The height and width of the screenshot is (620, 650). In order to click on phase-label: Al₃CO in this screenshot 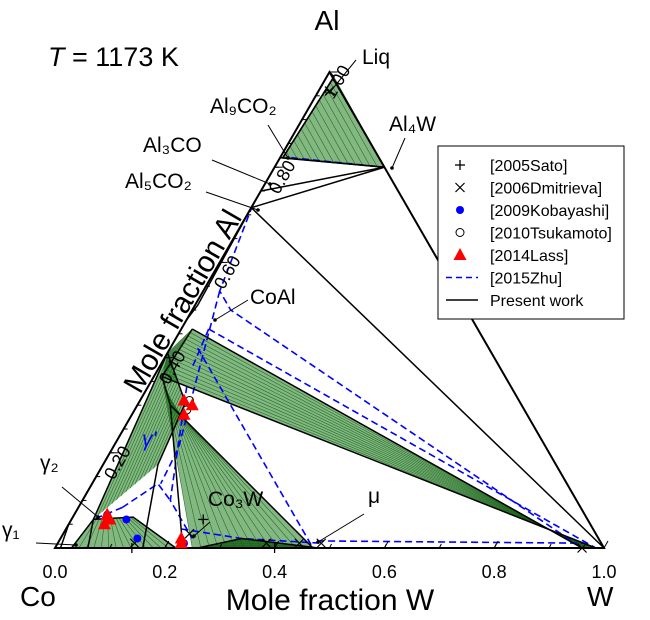, I will do `click(172, 145)`.